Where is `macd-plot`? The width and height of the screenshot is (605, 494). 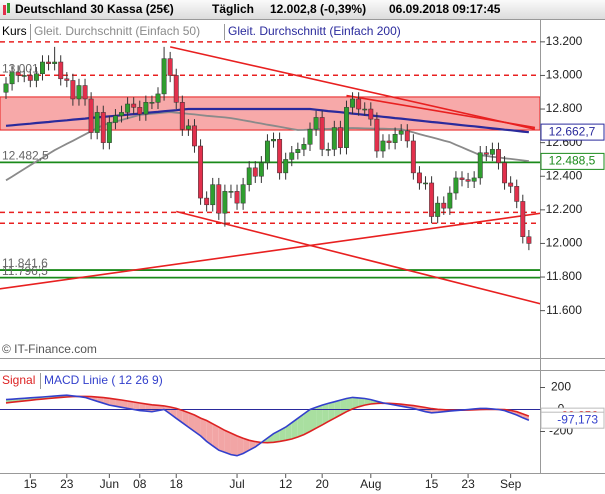
macd-plot is located at coordinates (270, 425).